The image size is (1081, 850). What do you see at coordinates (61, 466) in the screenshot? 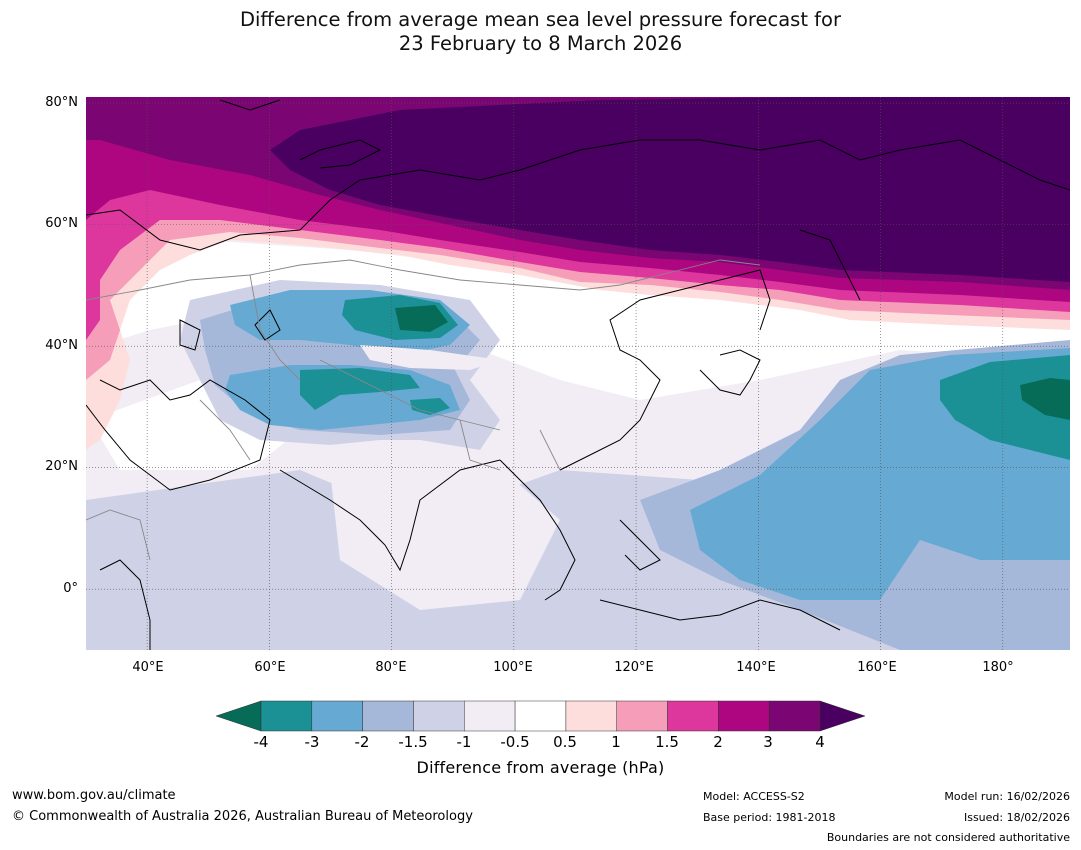
I see `lat-label-20n: 20°N` at bounding box center [61, 466].